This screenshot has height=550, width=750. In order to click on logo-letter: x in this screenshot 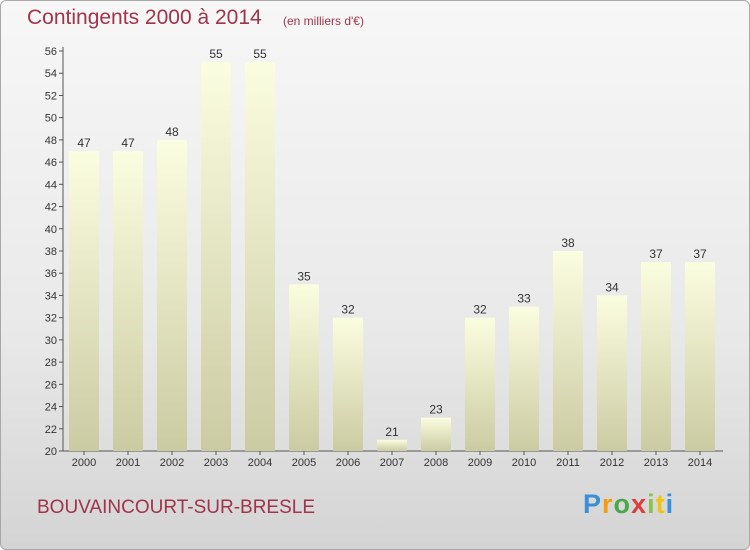, I will do `click(639, 504)`.